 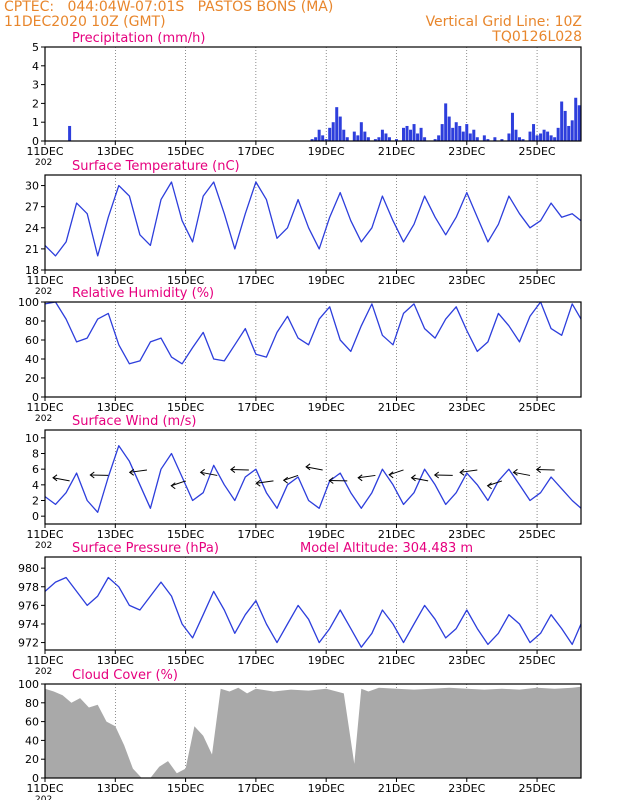 What do you see at coordinates (28, 587) in the screenshot?
I see `y-tick-label: 978` at bounding box center [28, 587].